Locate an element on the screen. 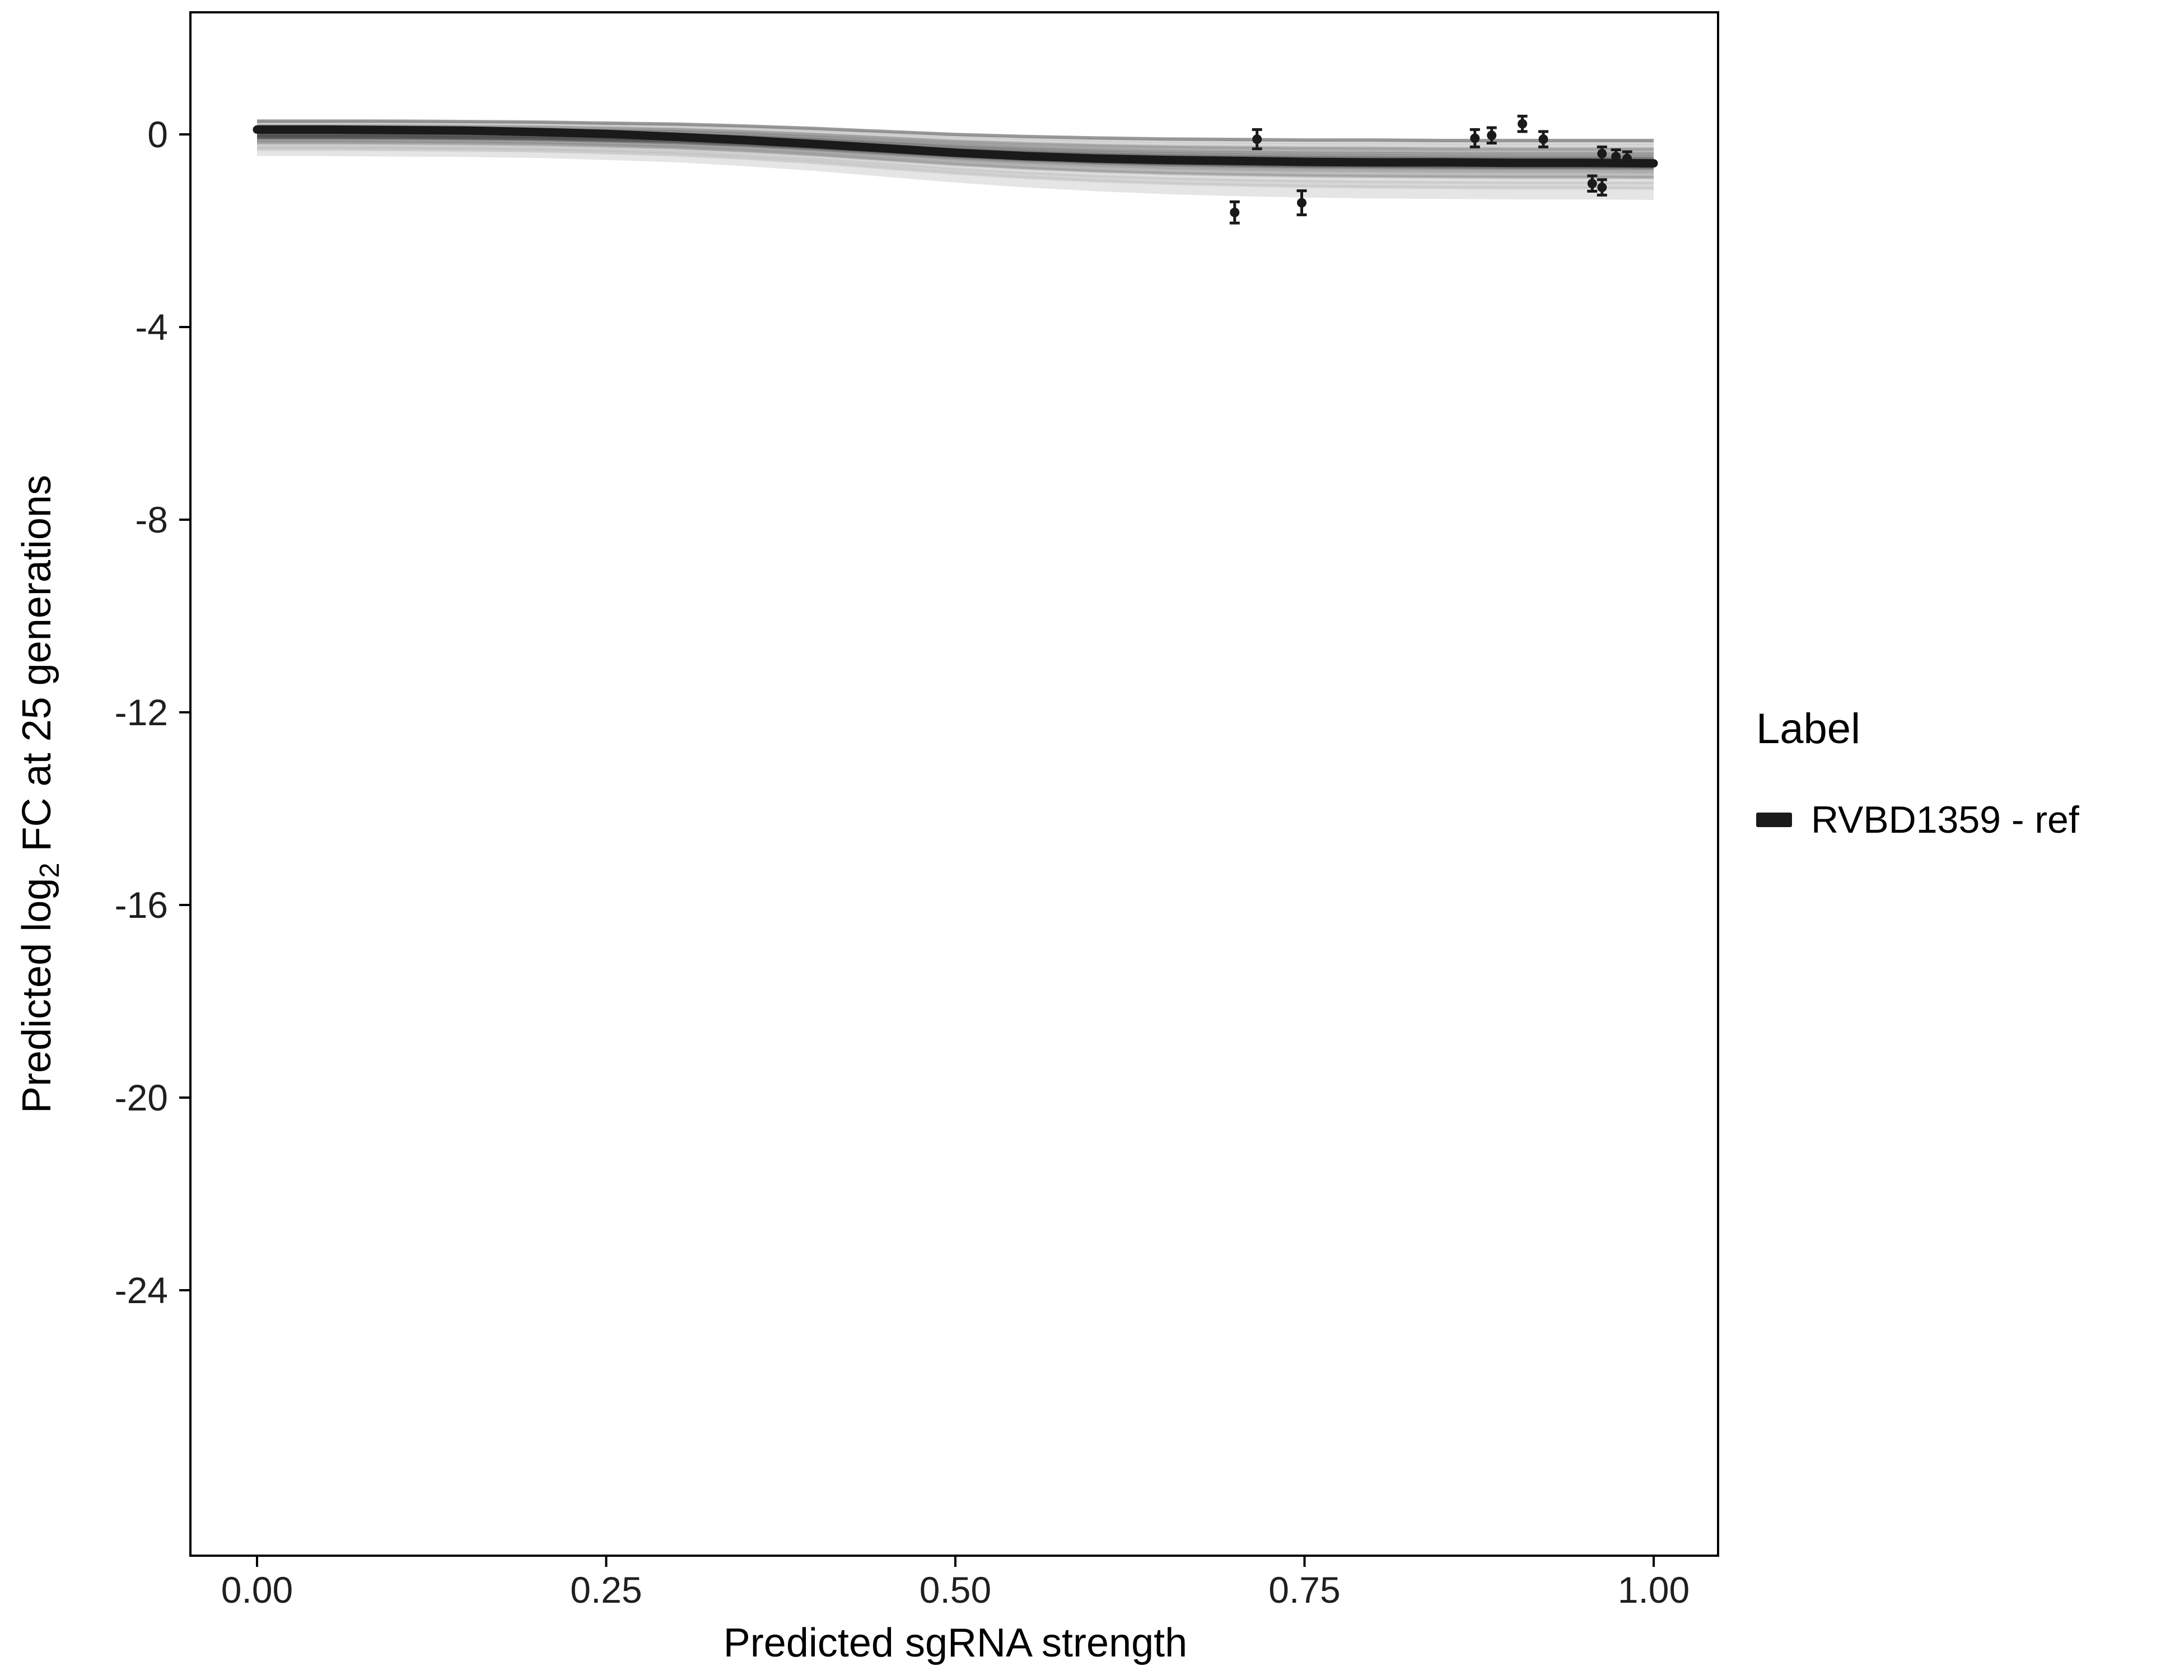 The height and width of the screenshot is (1680, 2184). uncertainty-band is located at coordinates (956, 160).